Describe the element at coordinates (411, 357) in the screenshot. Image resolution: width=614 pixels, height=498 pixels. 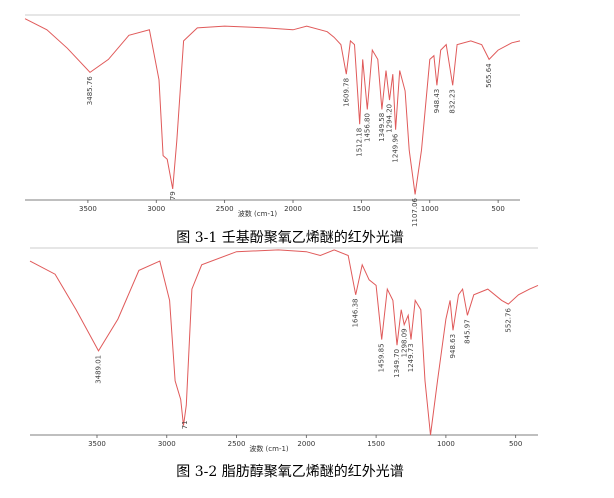
I see `peak-label: 1249.73` at that location.